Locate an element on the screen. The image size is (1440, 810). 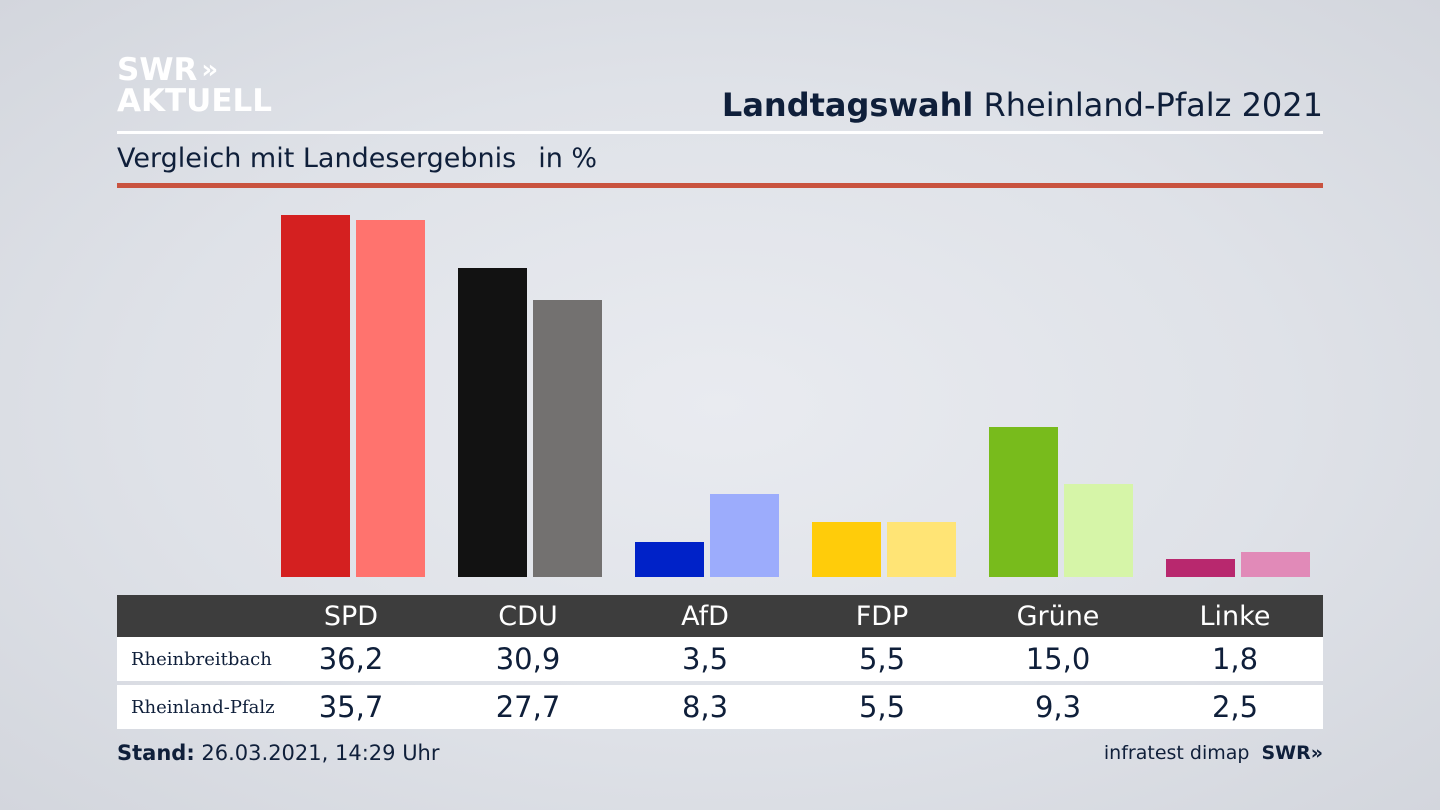
bar-linke-state is located at coordinates (1275, 564).